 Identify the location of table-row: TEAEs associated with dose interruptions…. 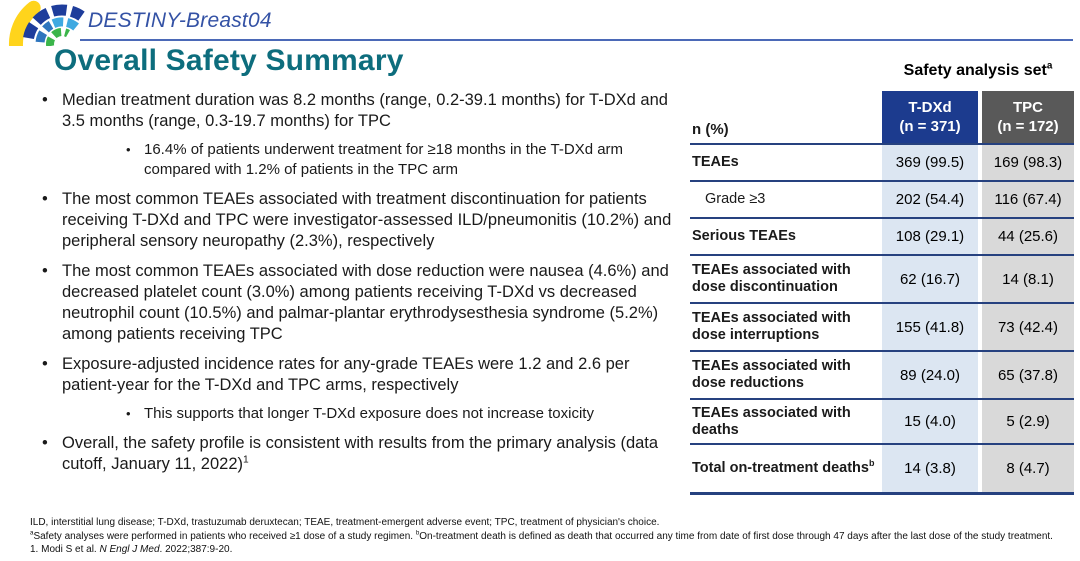
(882, 328).